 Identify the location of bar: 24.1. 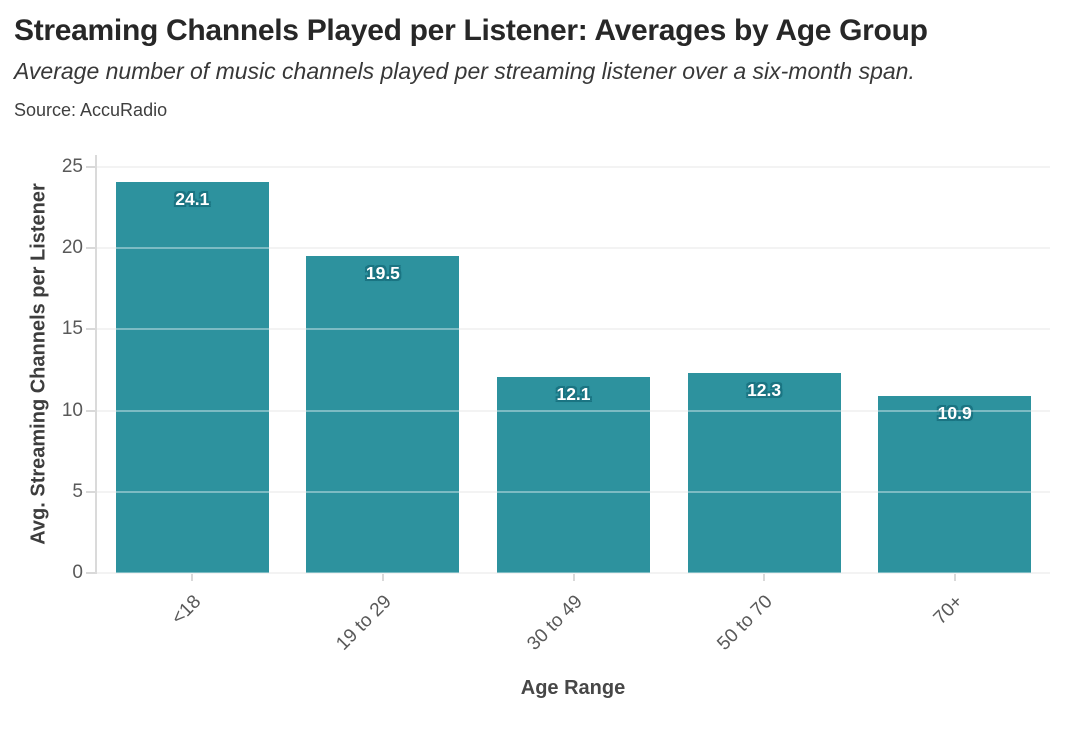
(192, 377).